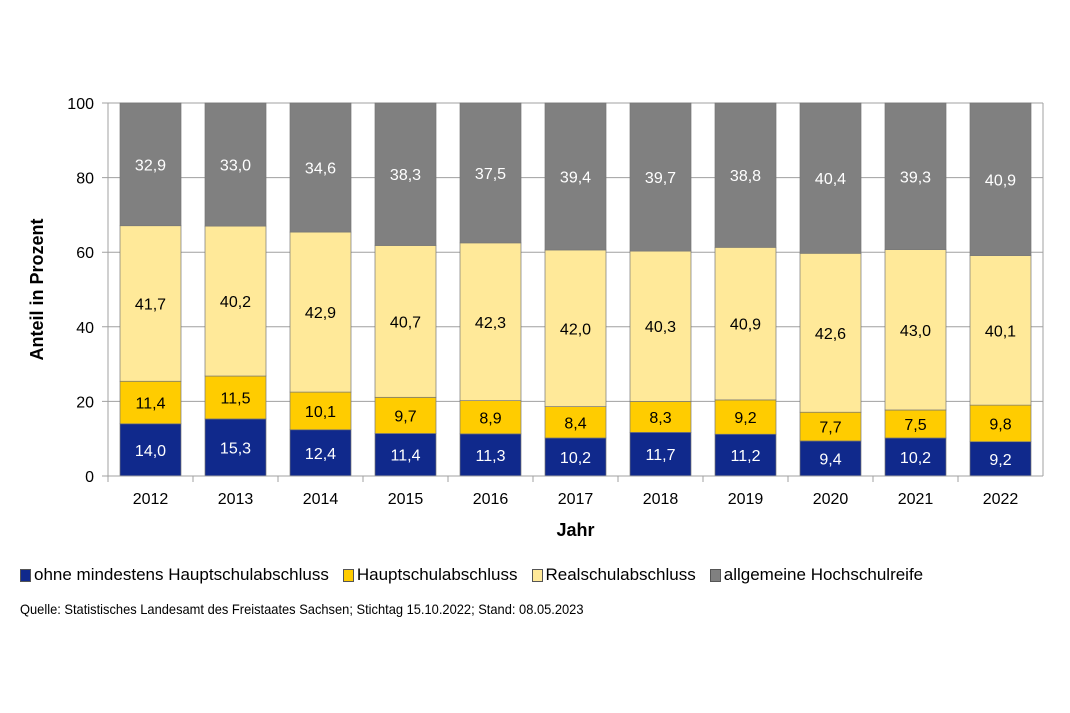 This screenshot has width=1070, height=713. I want to click on legend-label: ohne mindestens Hauptschulabschluss, so click(181, 574).